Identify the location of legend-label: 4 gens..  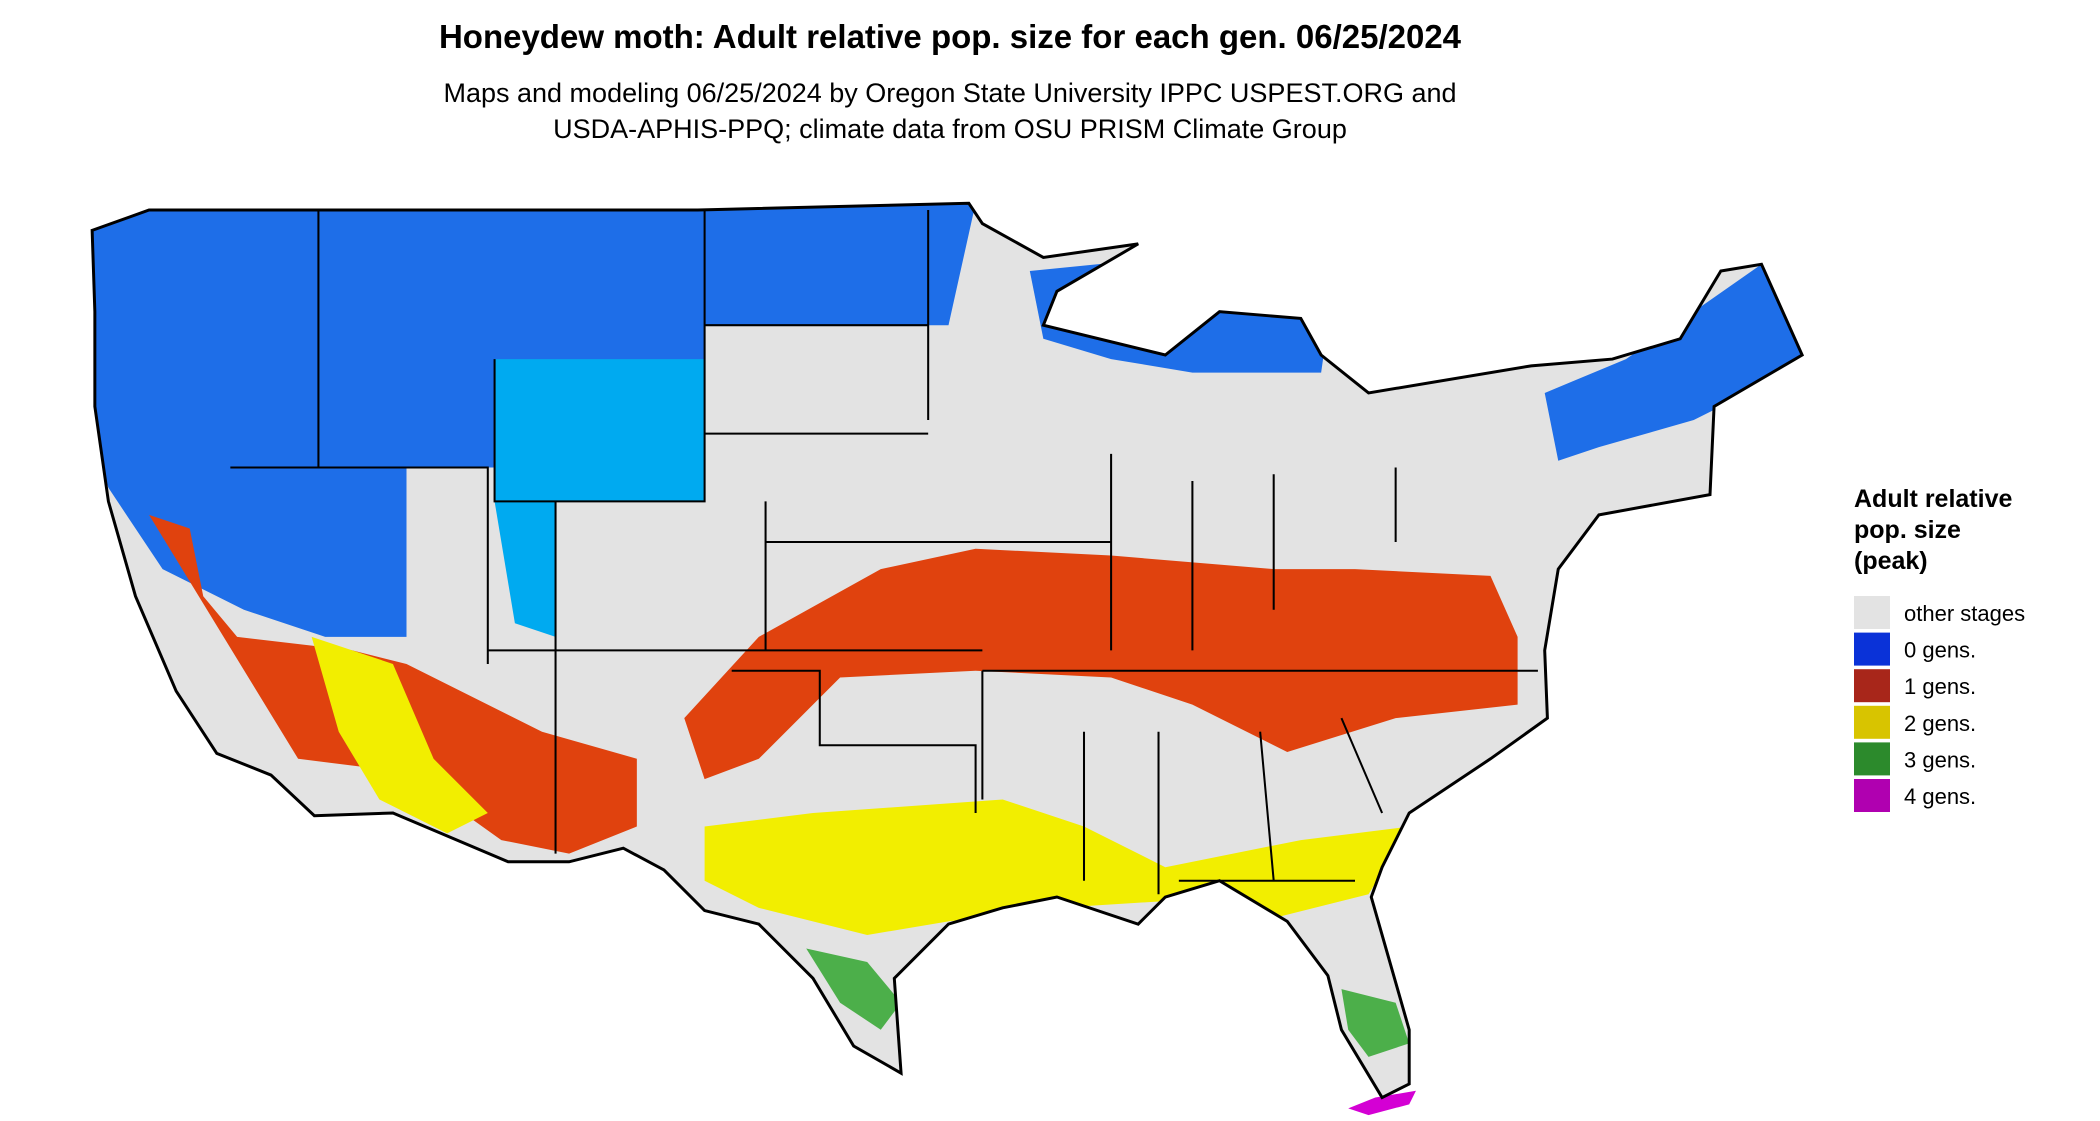
(1940, 796).